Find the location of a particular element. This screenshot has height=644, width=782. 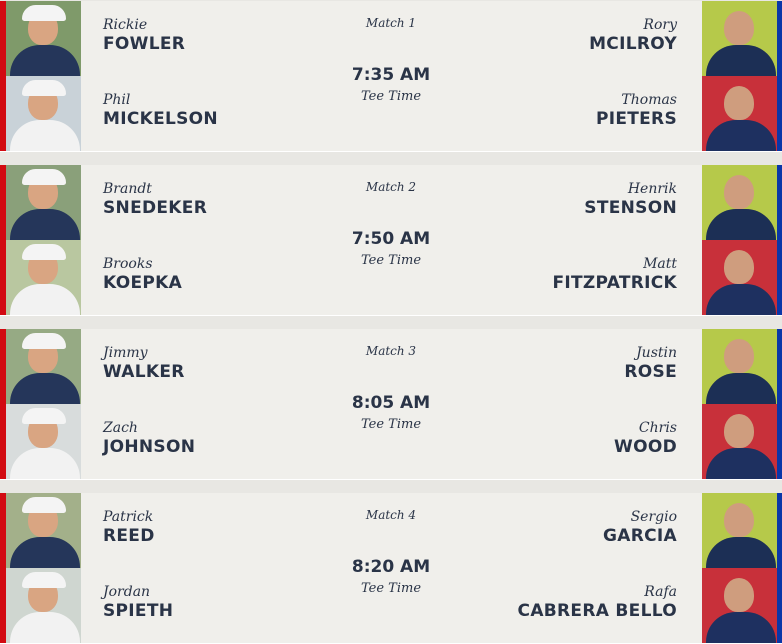

player-first-name: Phil is located at coordinates (117, 100).